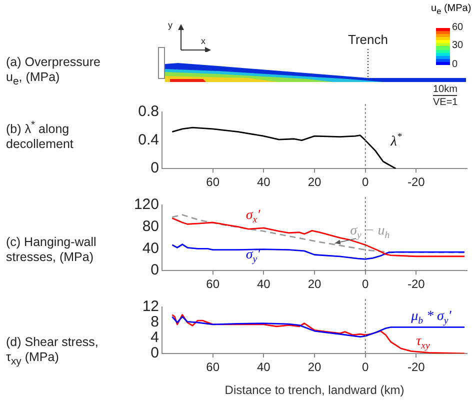  What do you see at coordinates (170, 25) in the screenshot?
I see `text: y` at bounding box center [170, 25].